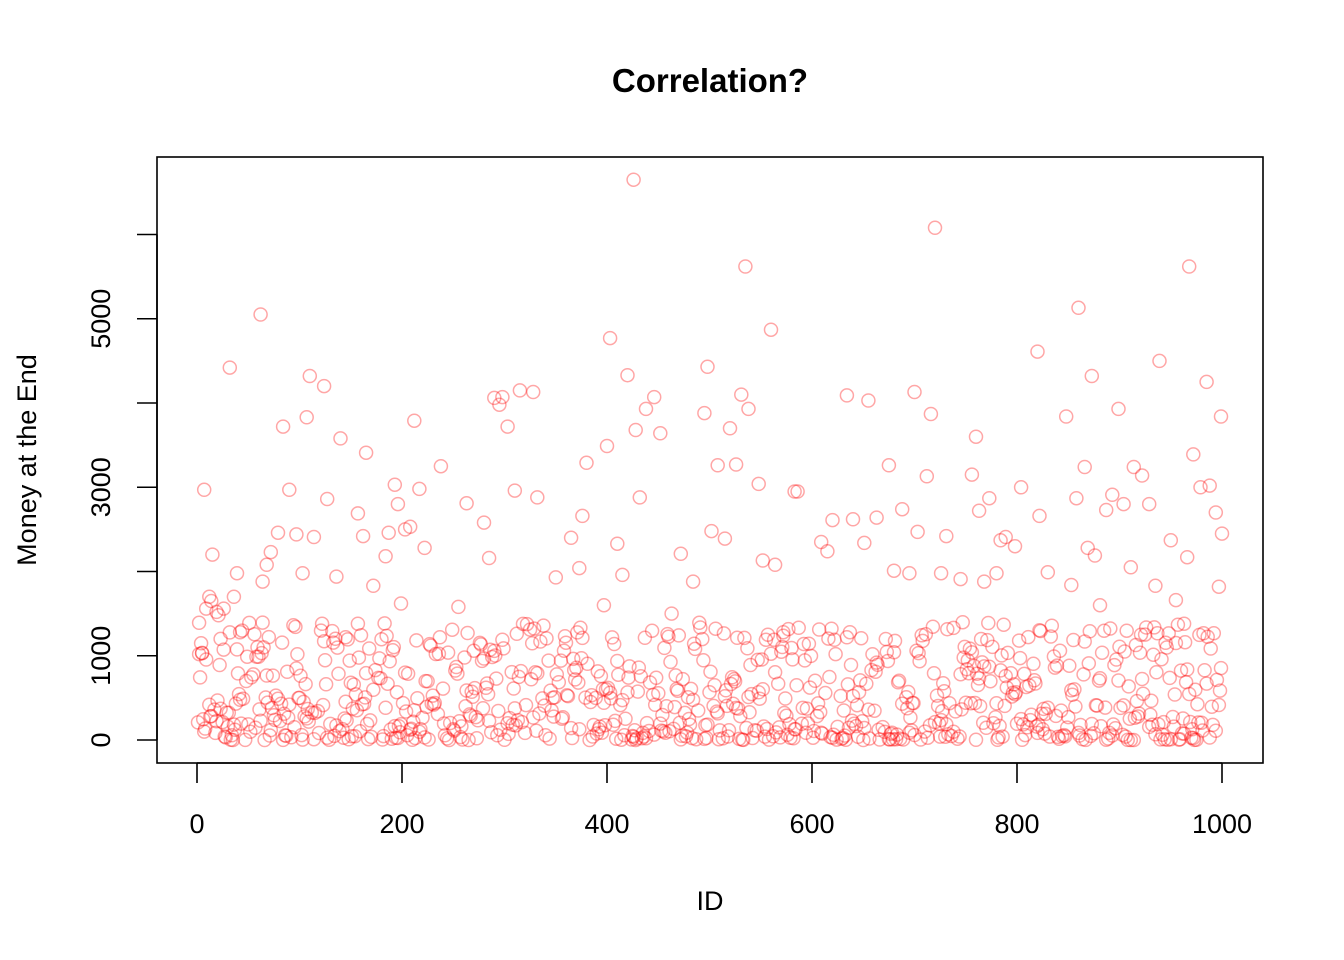  I want to click on x-axis-label: ID, so click(710, 901).